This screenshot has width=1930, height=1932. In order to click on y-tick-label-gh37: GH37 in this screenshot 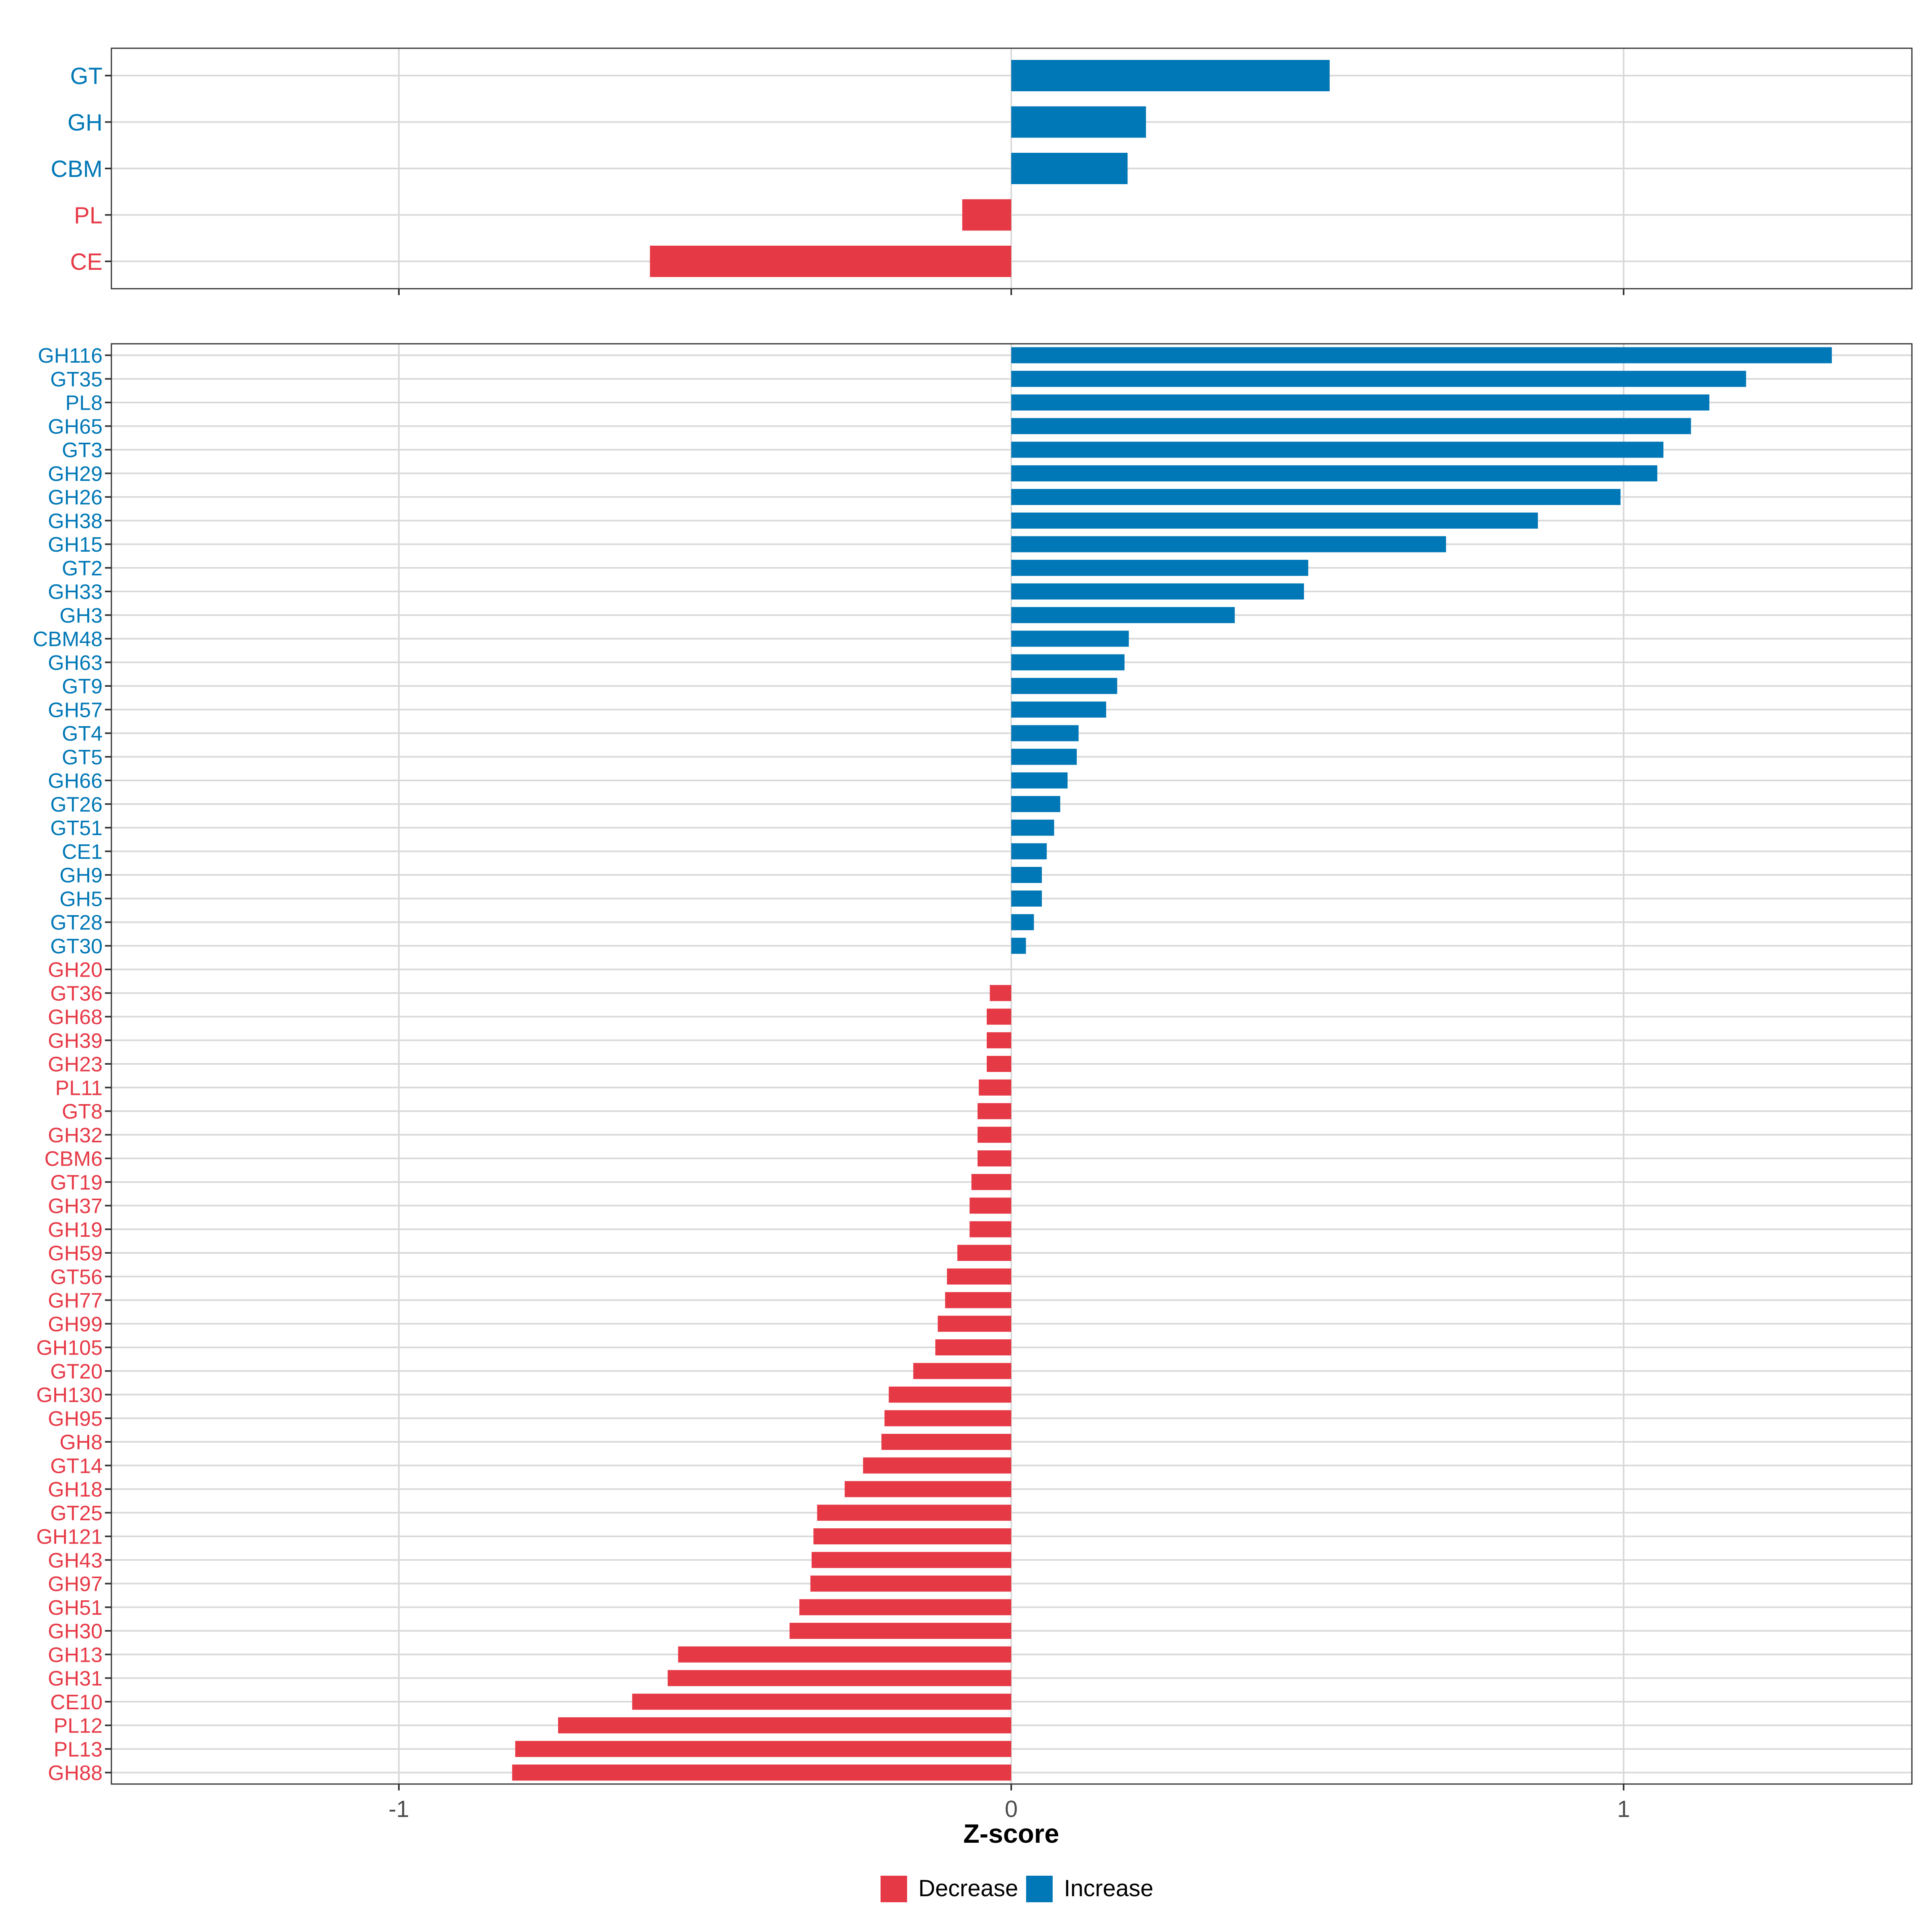, I will do `click(75, 1206)`.